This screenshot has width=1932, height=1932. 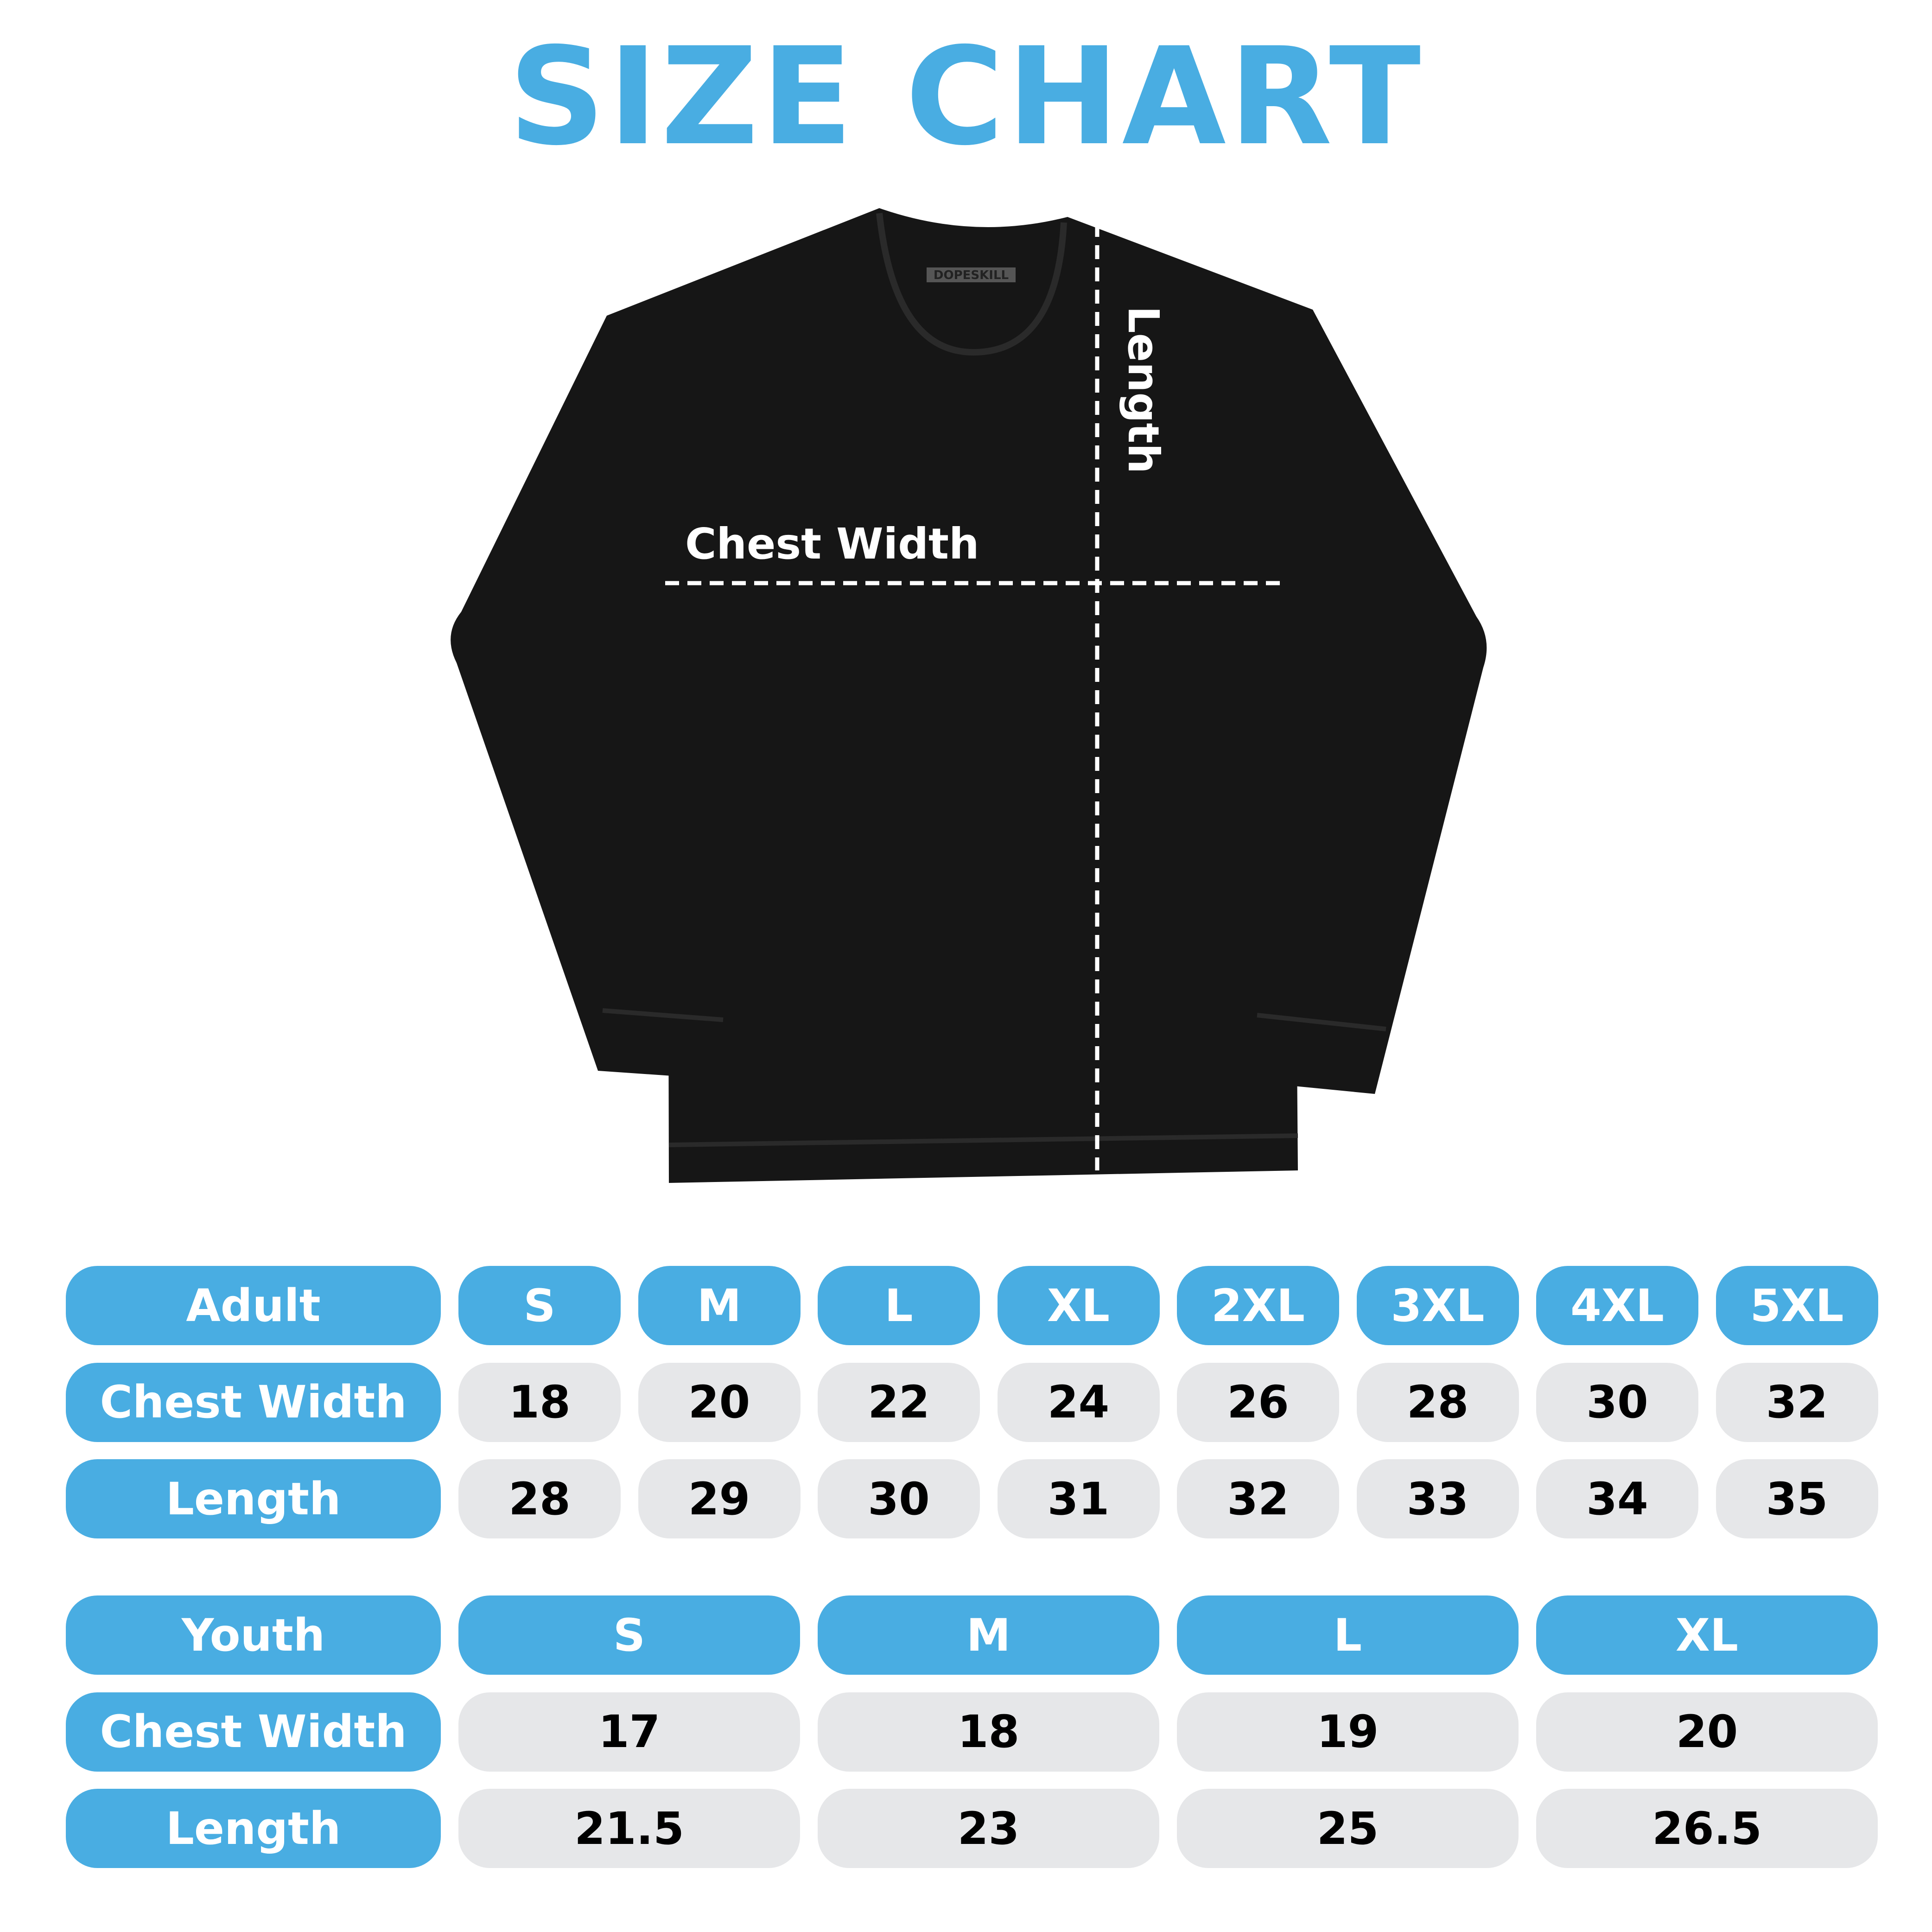 I want to click on shirt-collar, so click(x=971, y=284).